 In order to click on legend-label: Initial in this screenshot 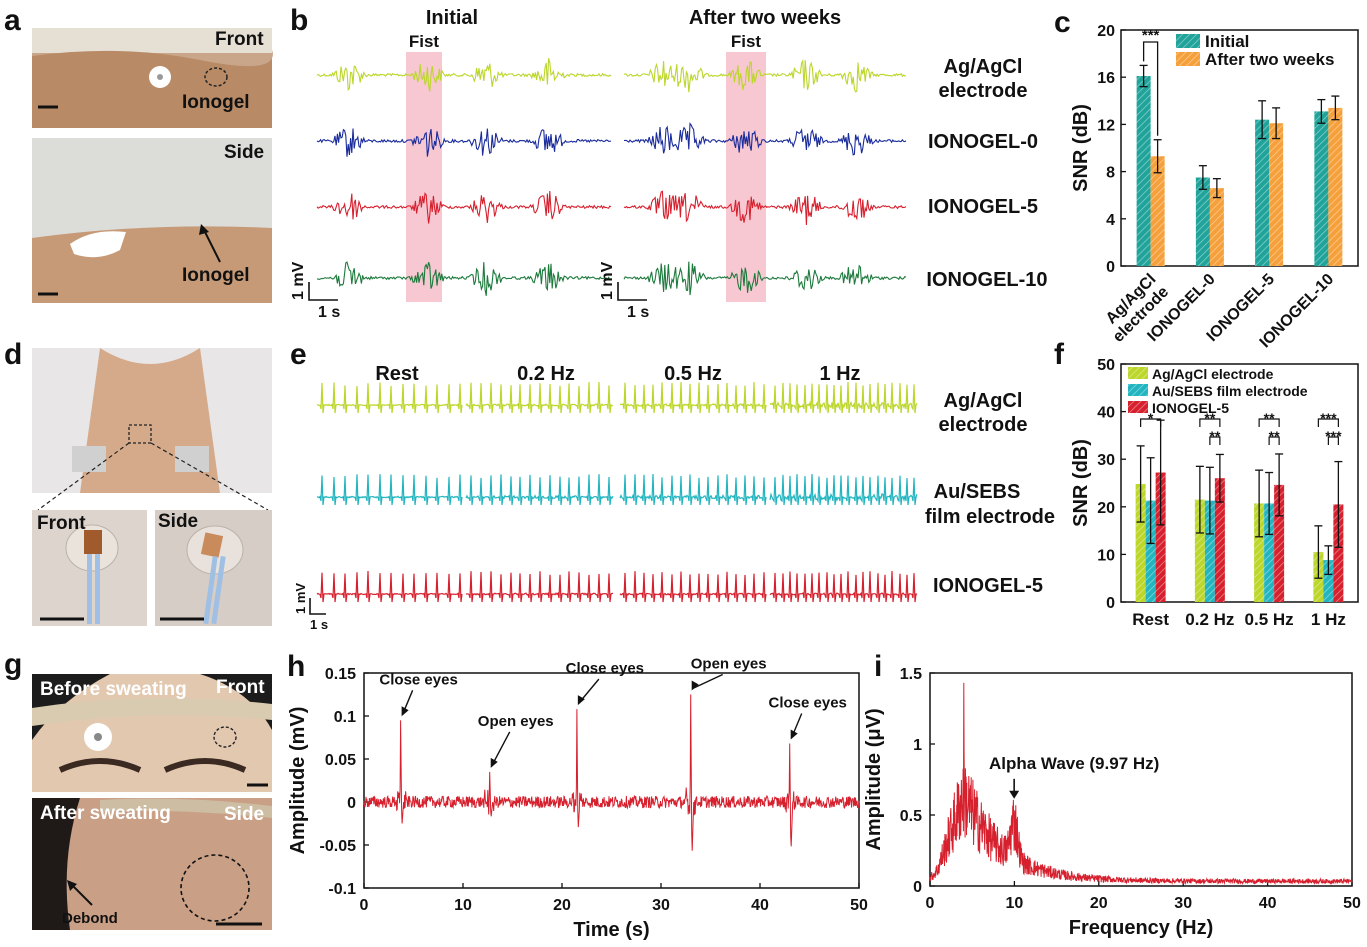, I will do `click(1227, 41)`.